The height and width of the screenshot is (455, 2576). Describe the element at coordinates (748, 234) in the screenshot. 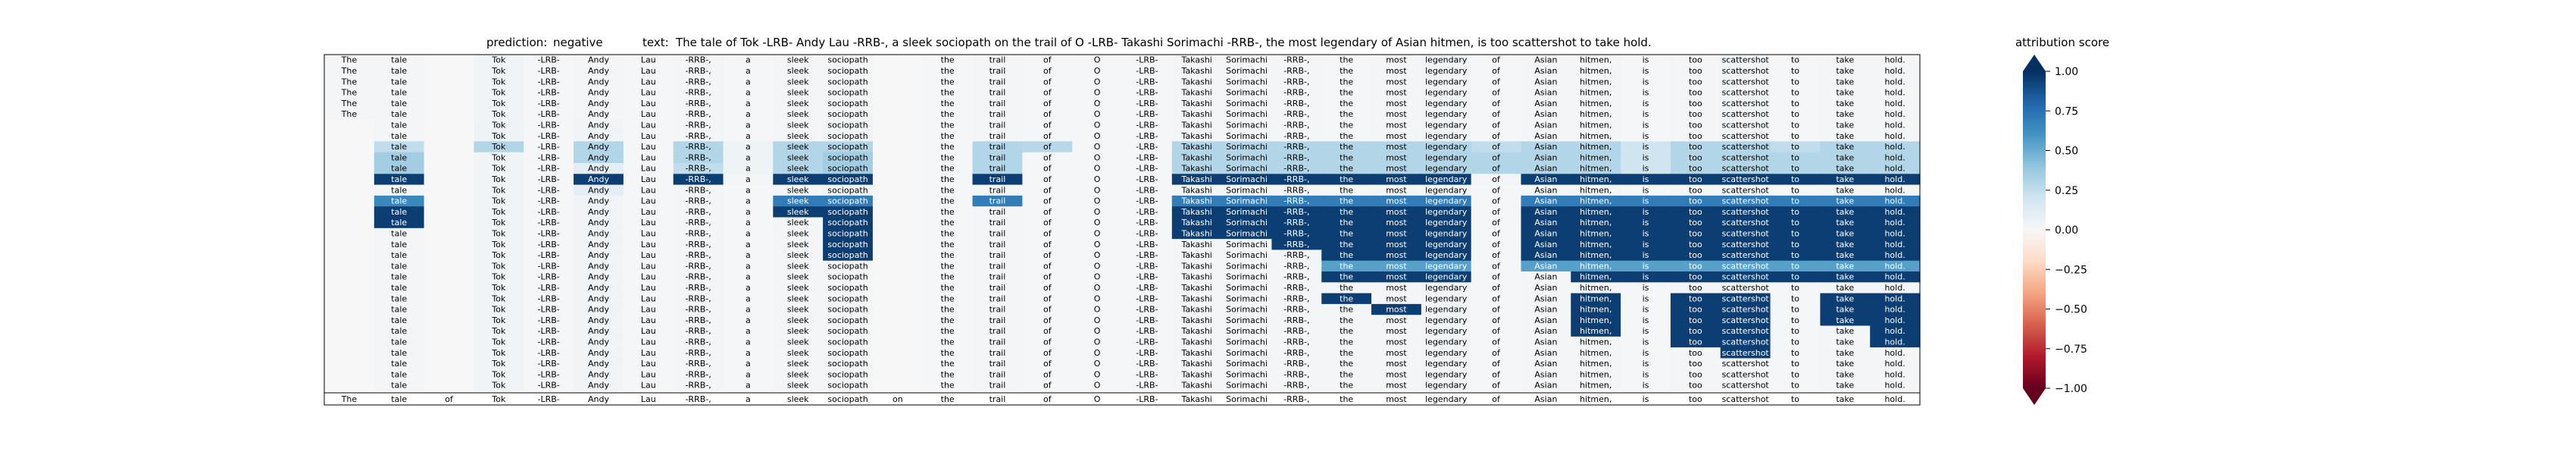

I see `heatmap-cell-label: a` at that location.